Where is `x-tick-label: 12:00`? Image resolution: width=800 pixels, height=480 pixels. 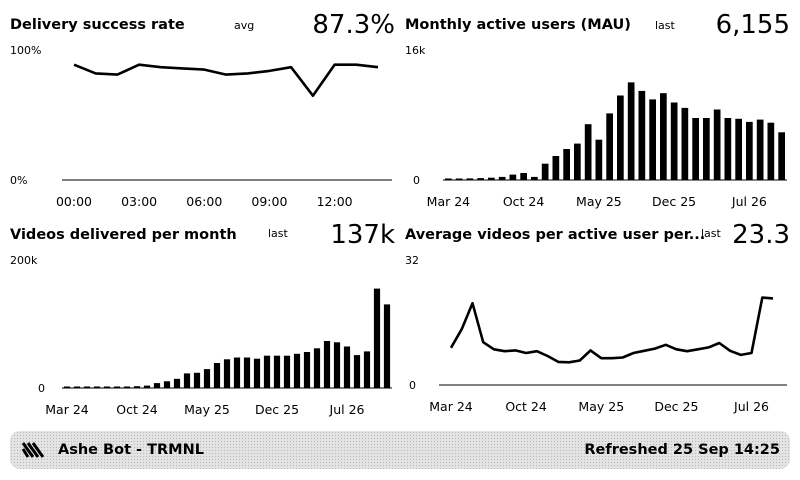
x-tick-label: 12:00 is located at coordinates (335, 201).